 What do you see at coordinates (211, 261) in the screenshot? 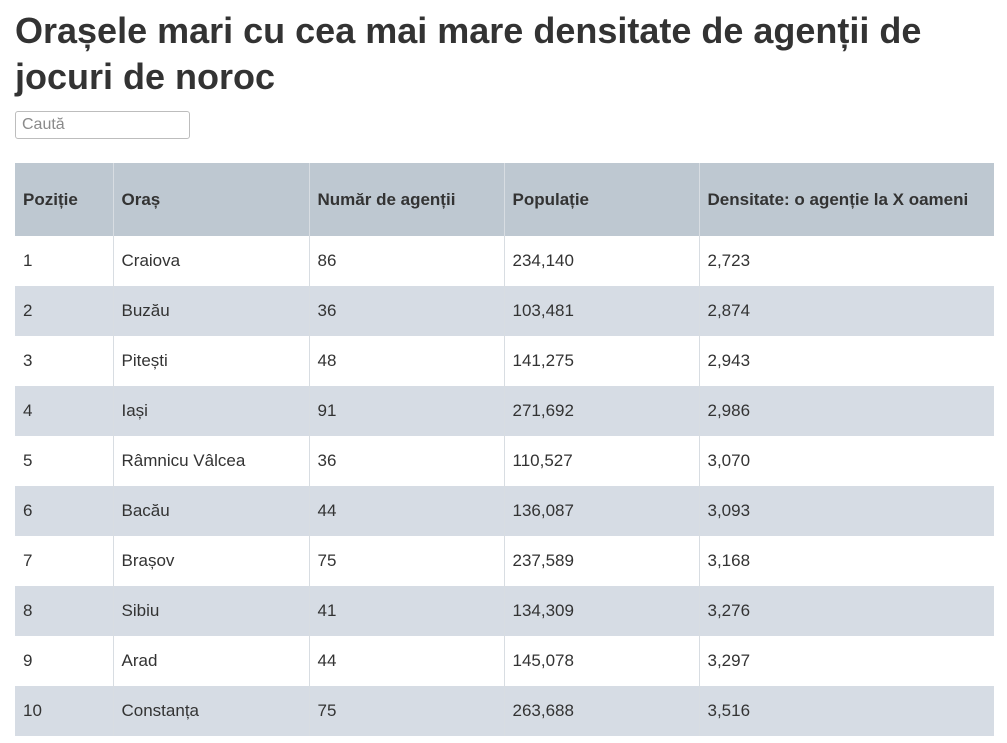
I see `cell-oras: Craiova` at bounding box center [211, 261].